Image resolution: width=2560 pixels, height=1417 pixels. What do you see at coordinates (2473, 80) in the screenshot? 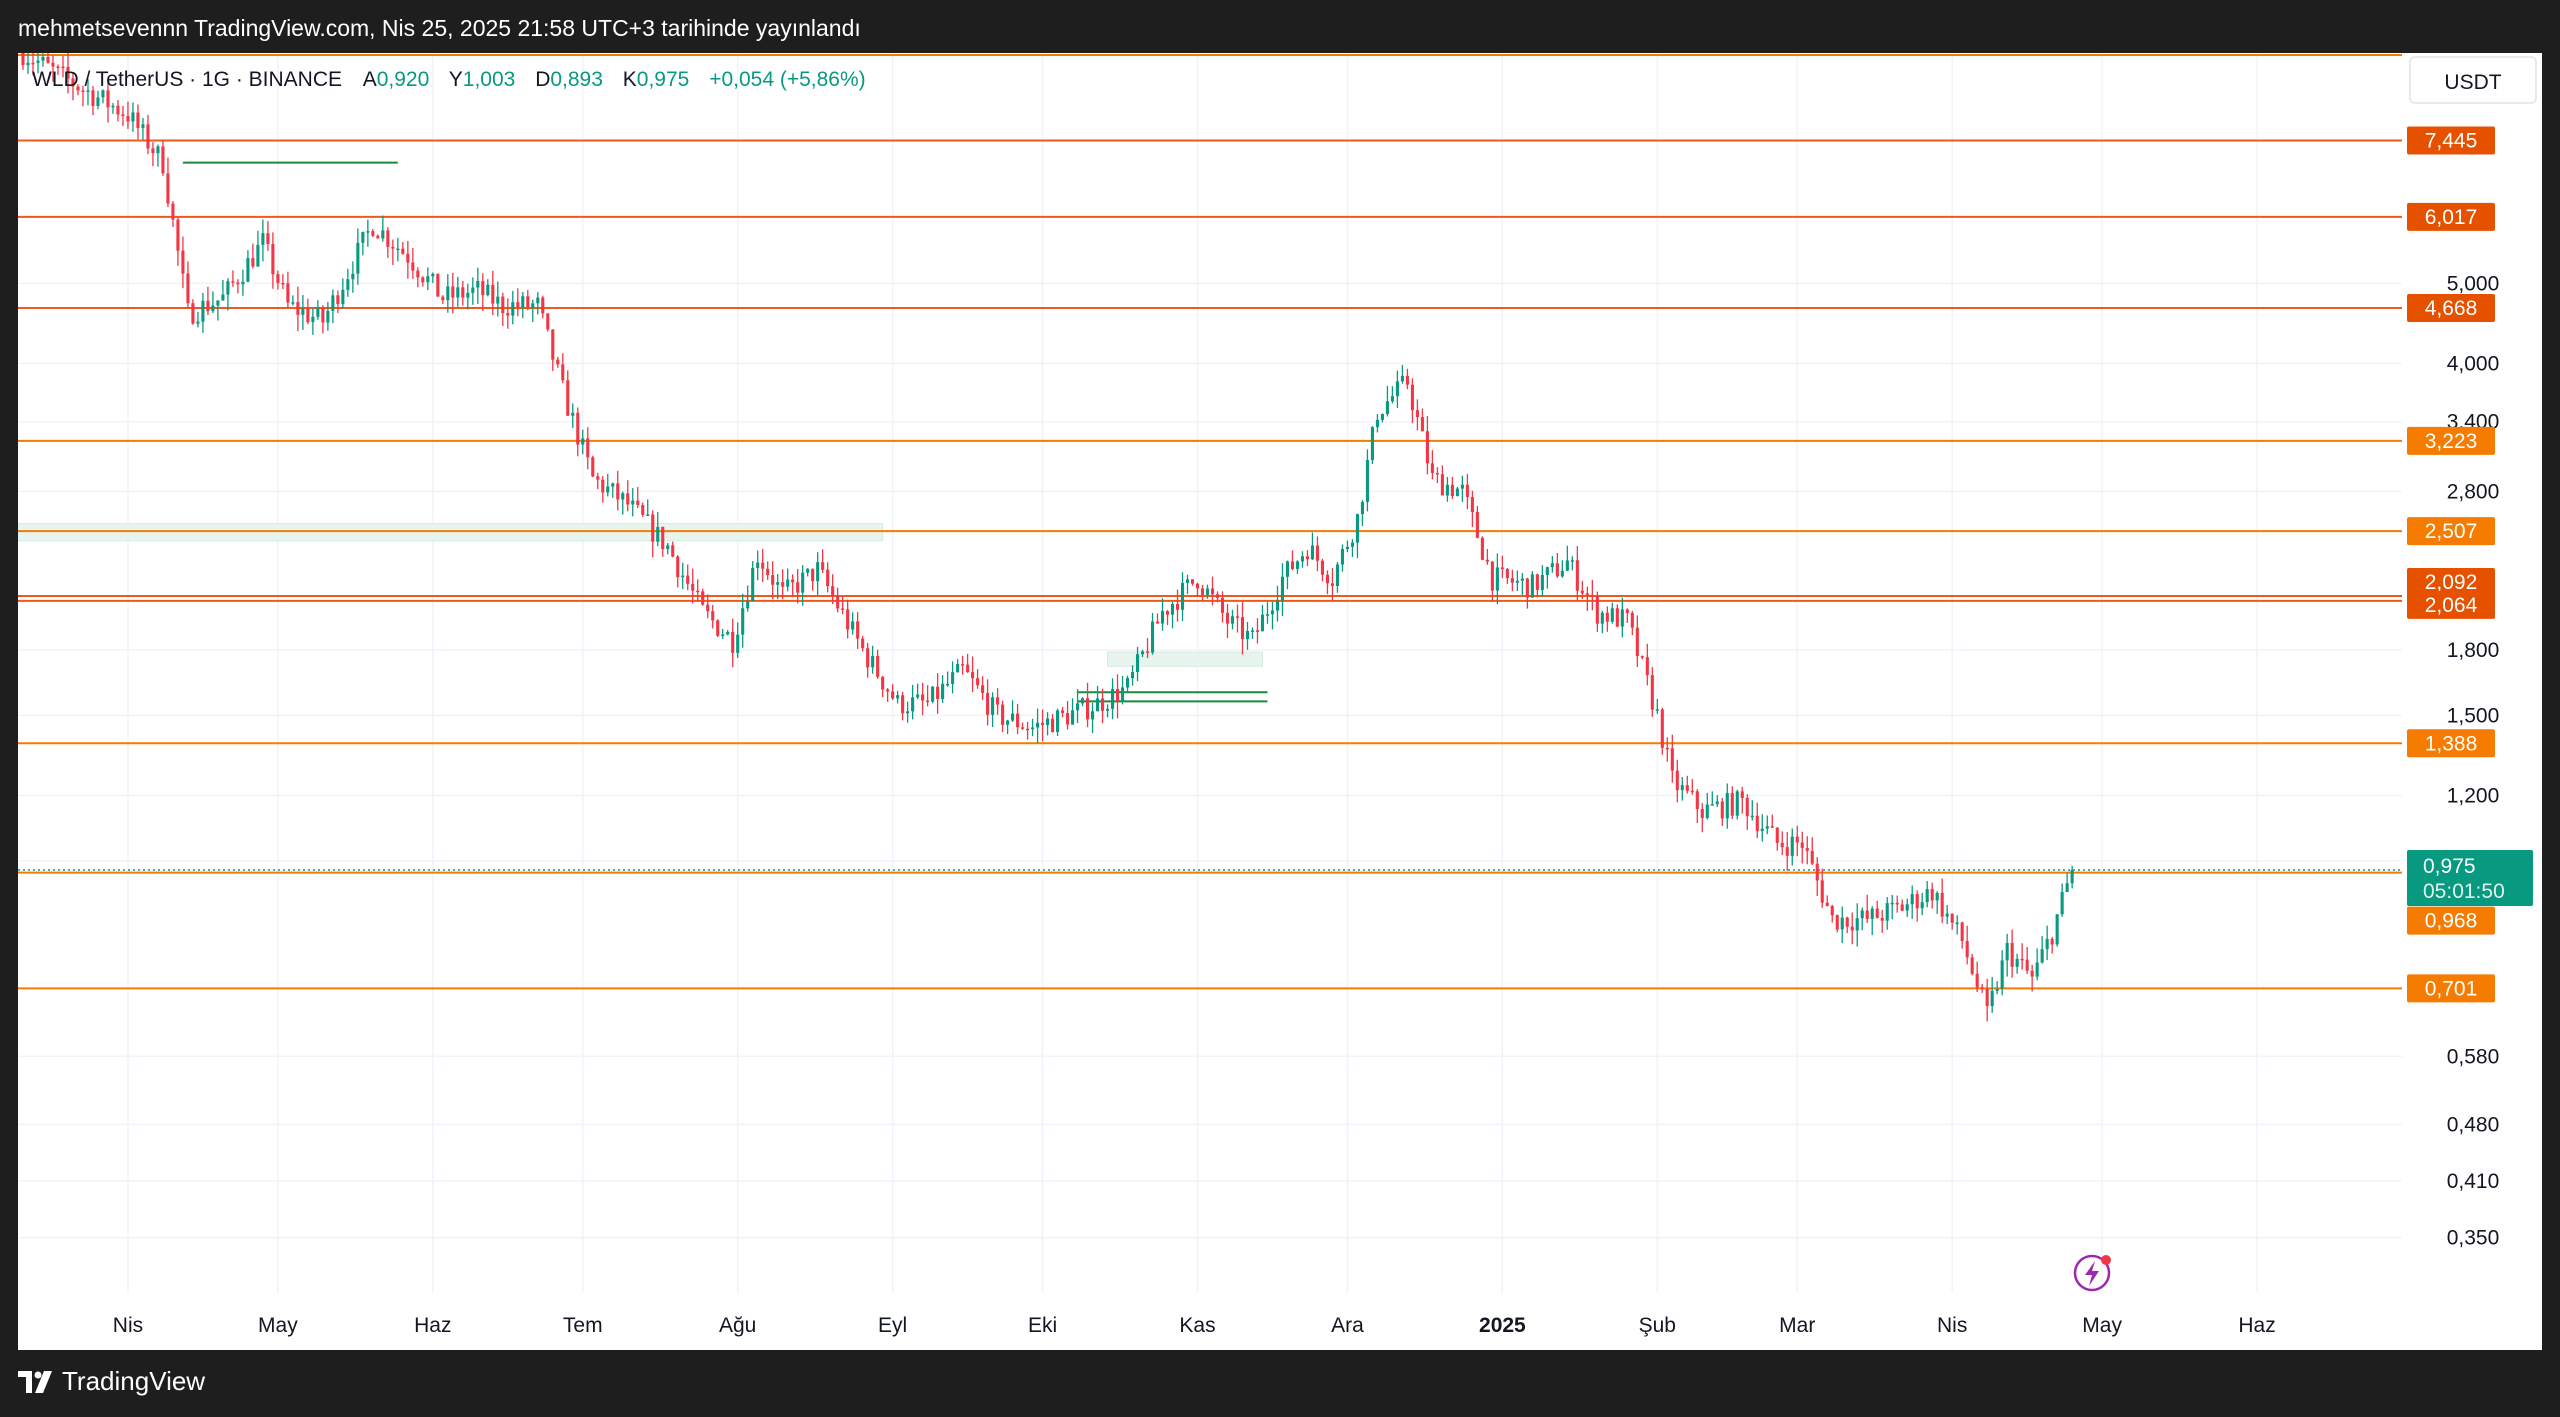
I see `currency-box: USDT` at bounding box center [2473, 80].